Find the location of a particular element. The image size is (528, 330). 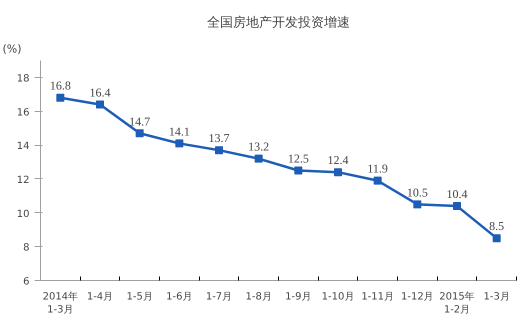

x-tick-label: 1-10月 is located at coordinates (338, 297).